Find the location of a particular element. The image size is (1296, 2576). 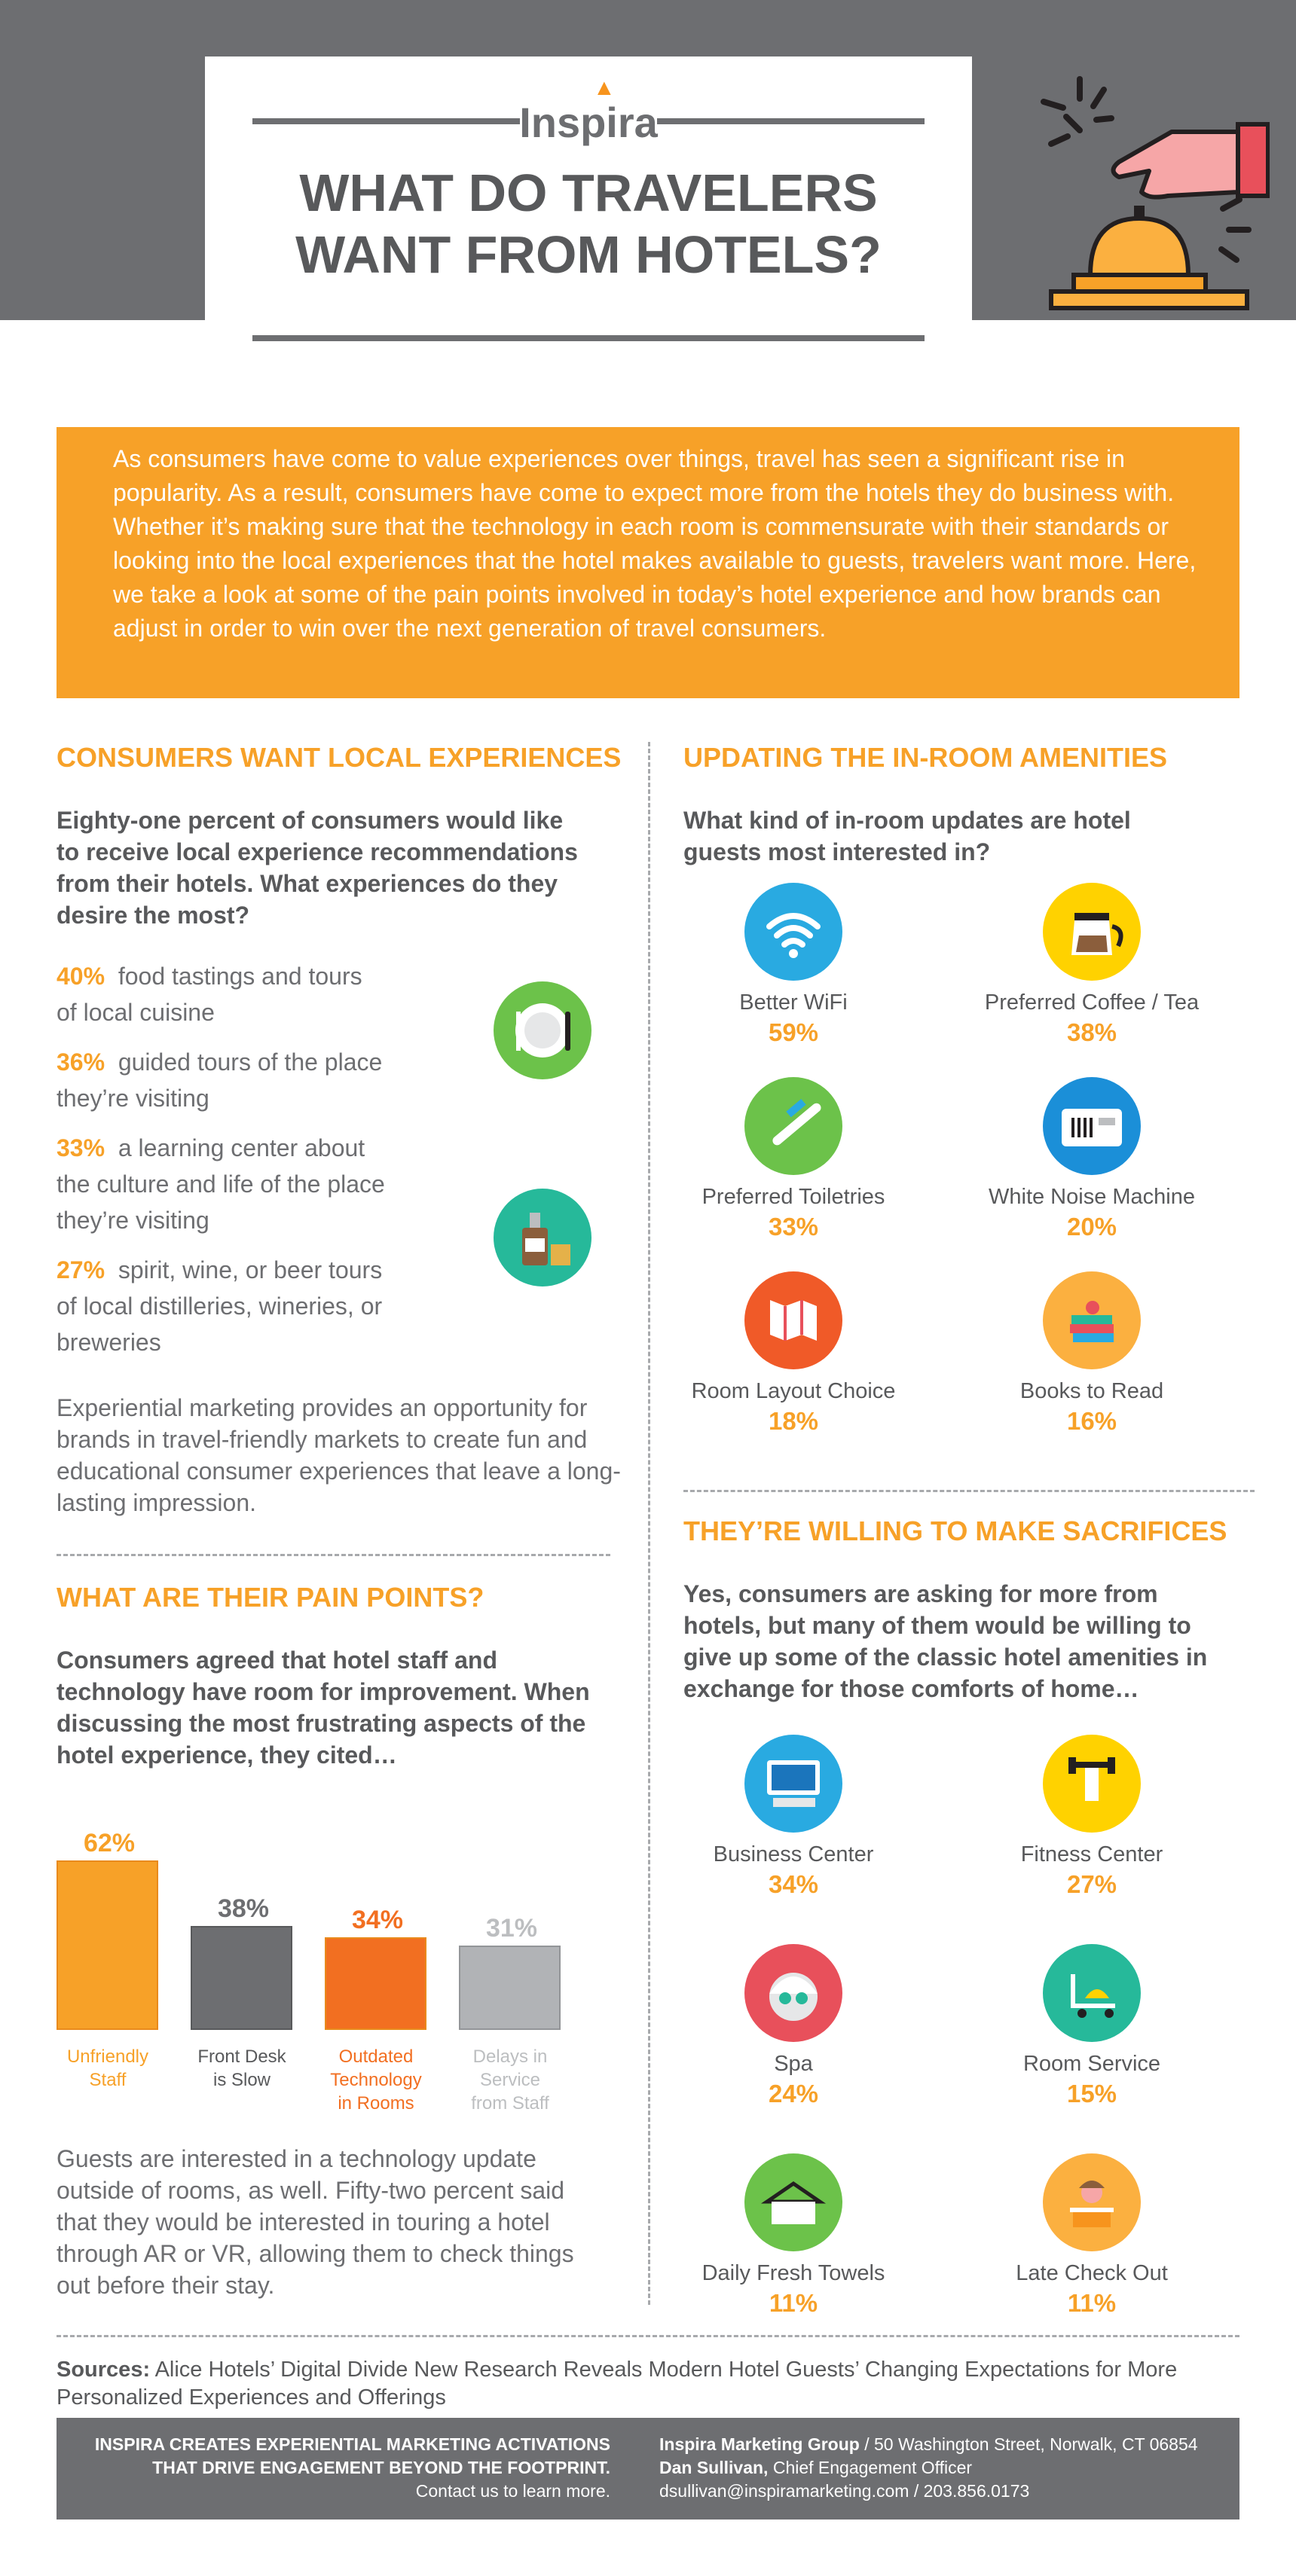

stat-line: of local distilleries, wineries, or is located at coordinates (220, 1307).